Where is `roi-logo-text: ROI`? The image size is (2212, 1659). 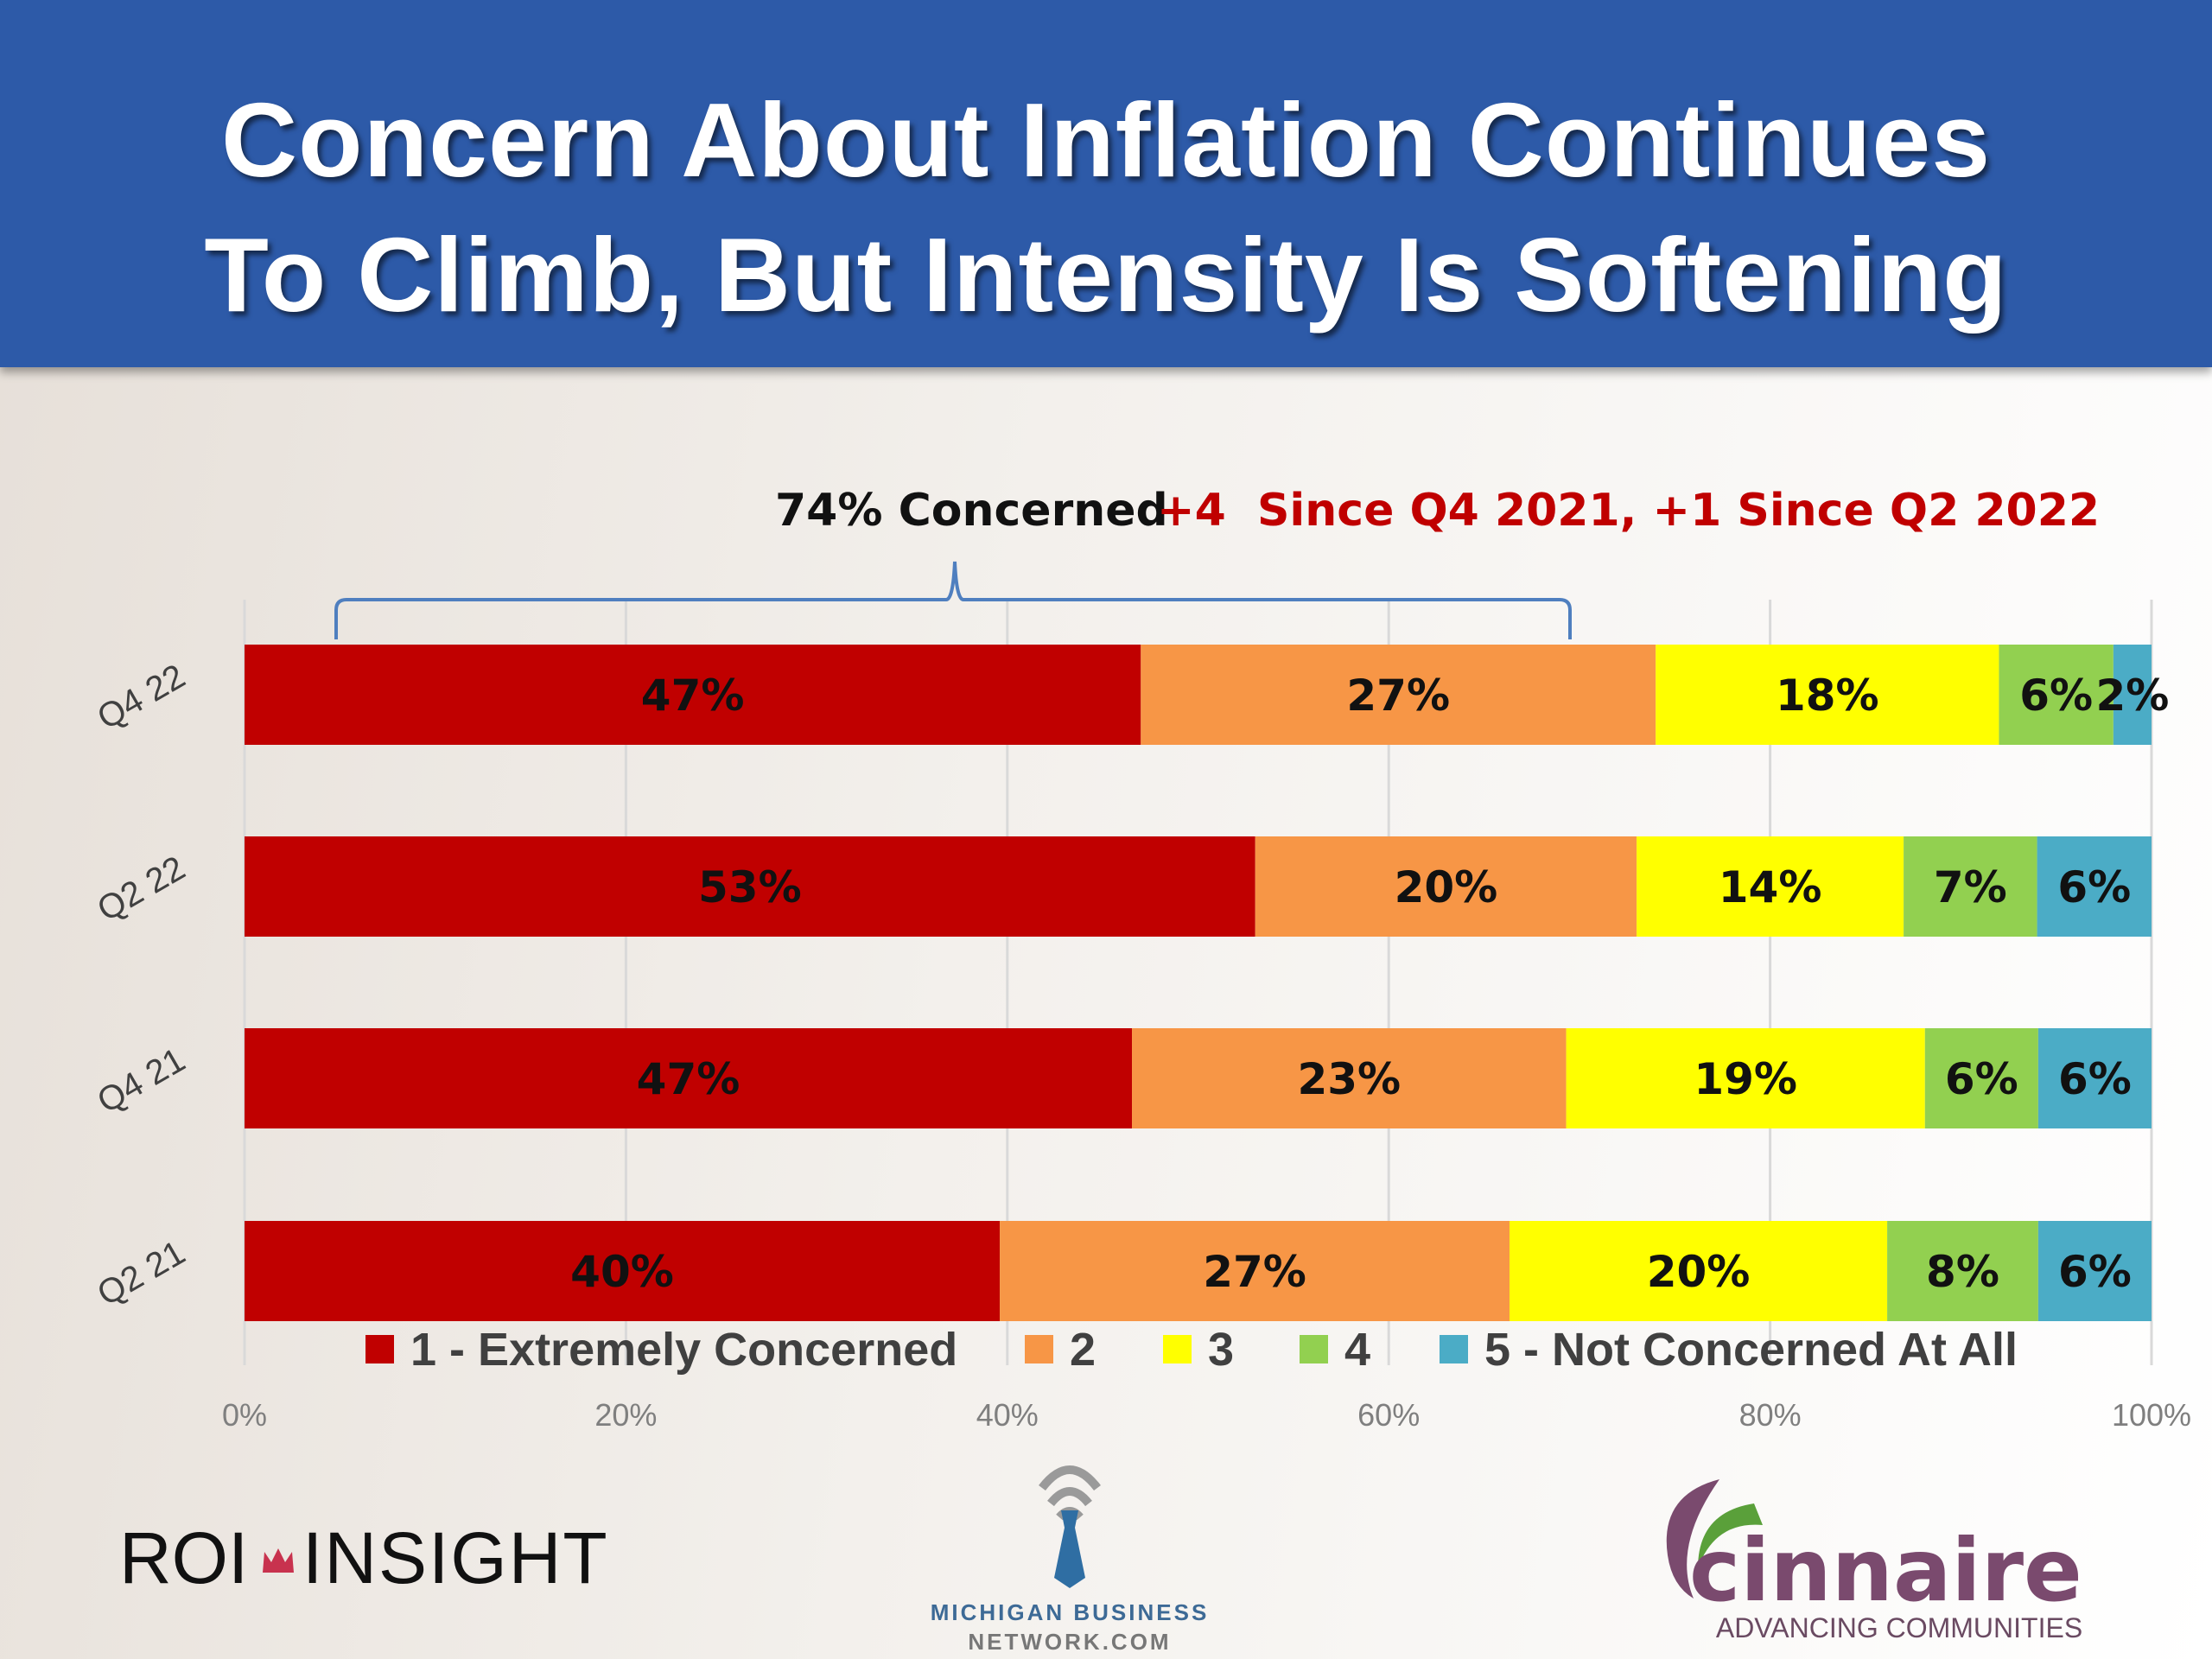
roi-logo-text: ROI is located at coordinates (183, 1558).